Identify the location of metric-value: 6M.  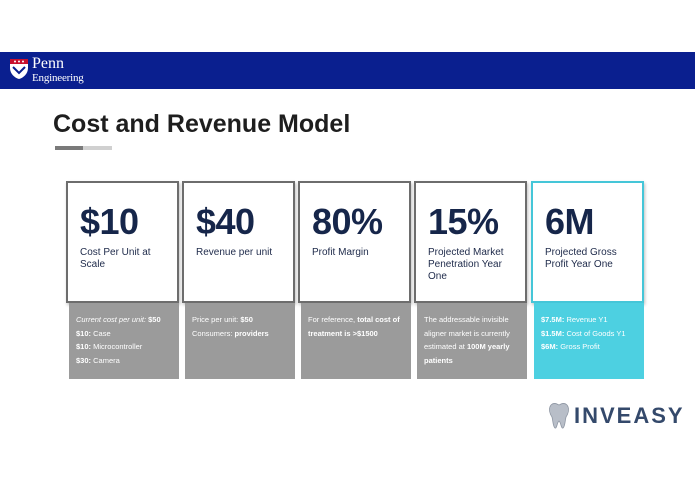
(570, 221).